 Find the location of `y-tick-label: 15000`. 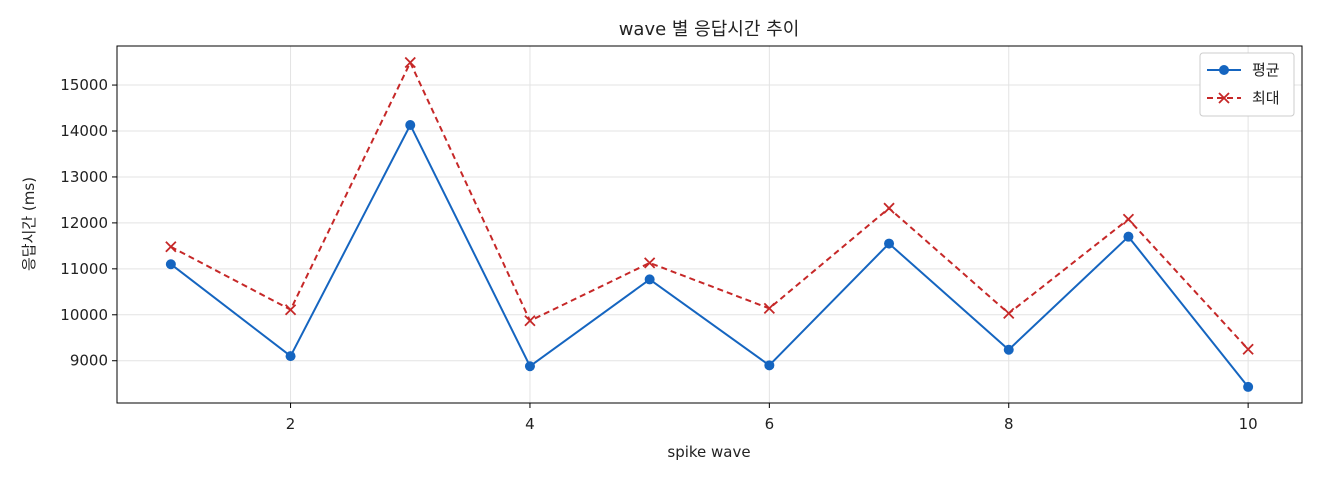

y-tick-label: 15000 is located at coordinates (84, 85).